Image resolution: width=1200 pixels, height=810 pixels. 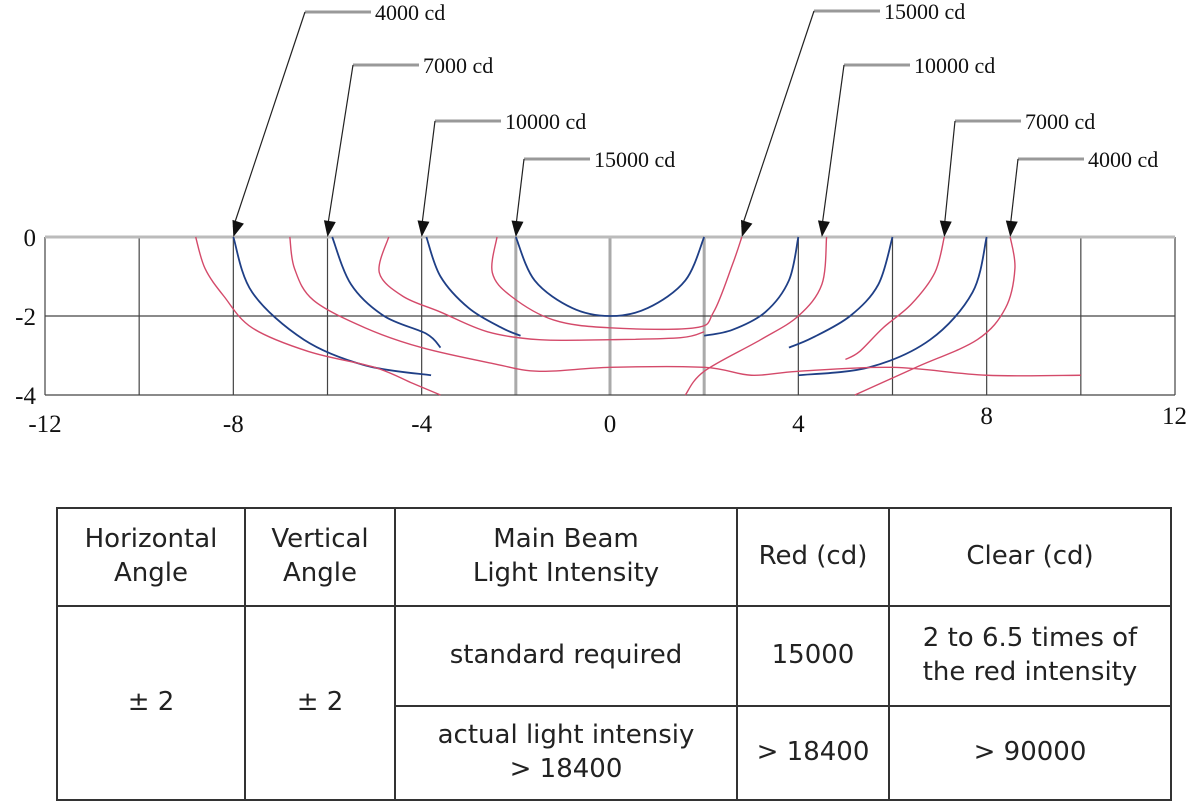 I want to click on header-horizontal-angle: Horizontal Angle, so click(x=151, y=557).